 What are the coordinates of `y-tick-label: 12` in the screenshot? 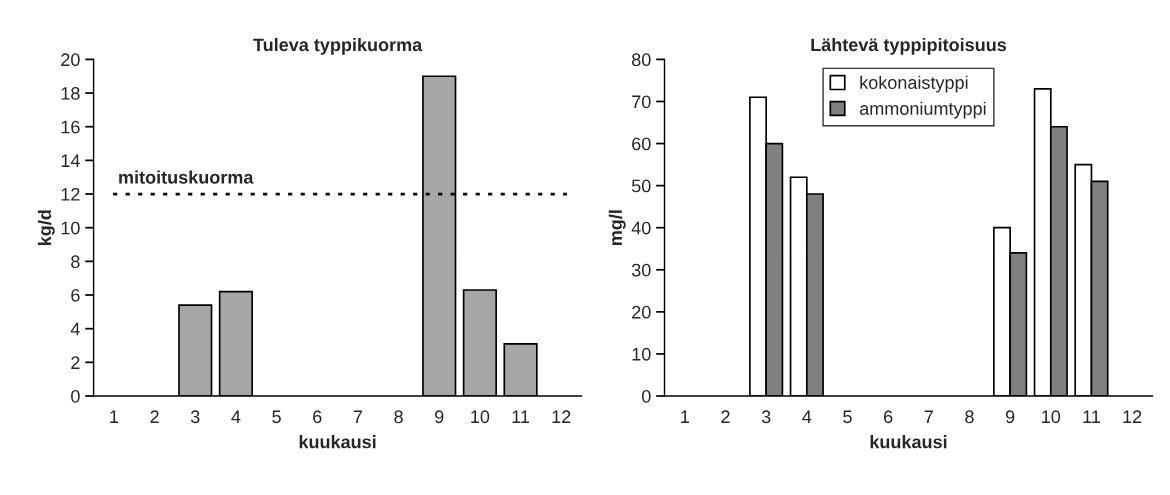 It's located at (70, 194).